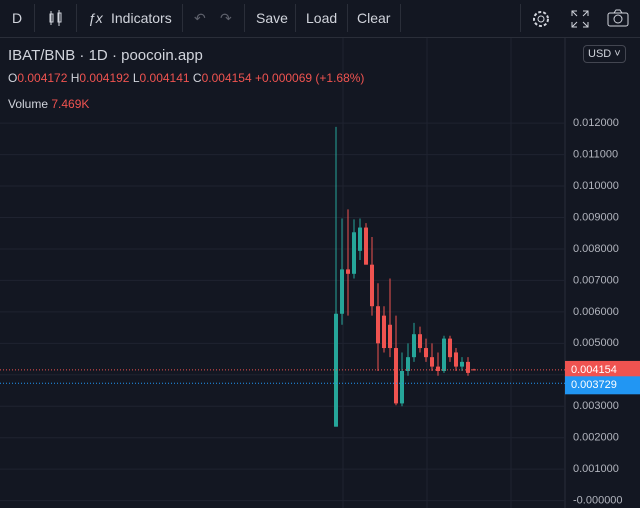 This screenshot has height=508, width=640. I want to click on currency-button: USD ˅, so click(604, 54).